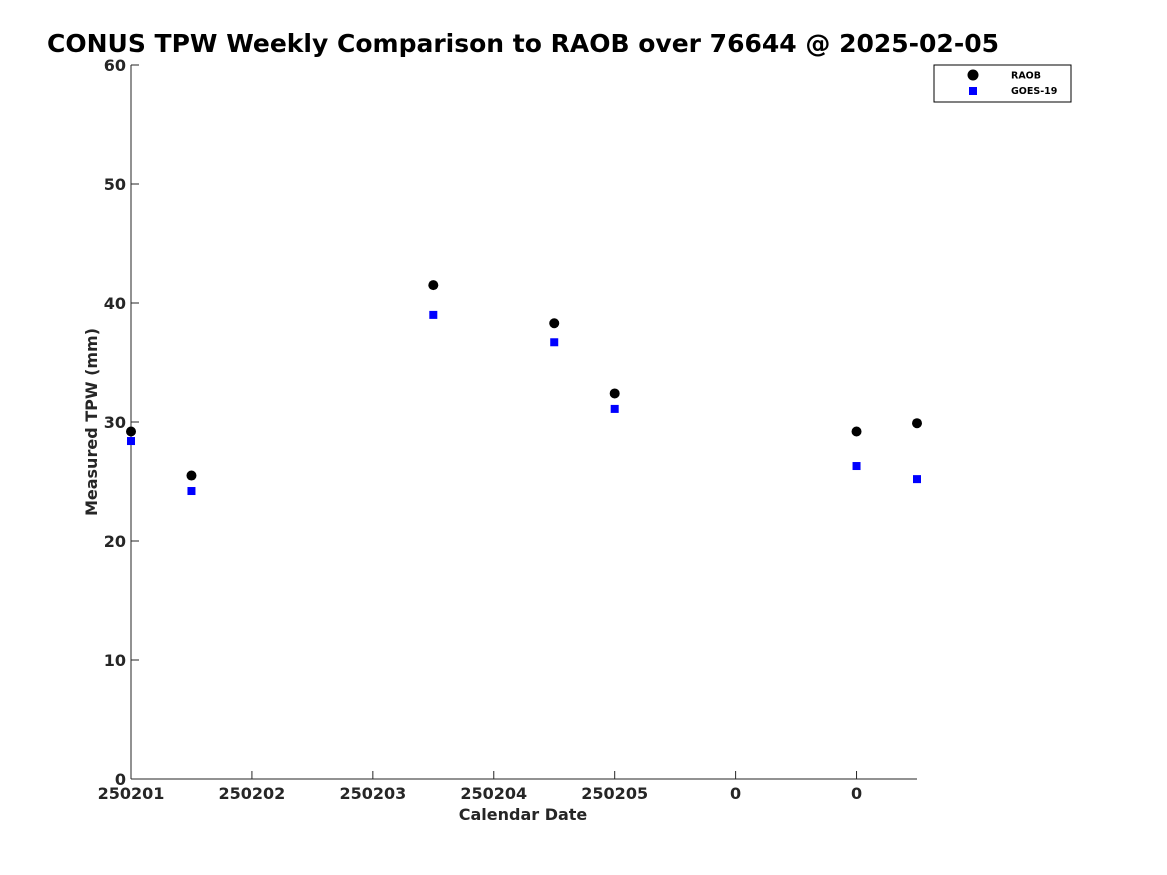 This screenshot has width=1167, height=875. What do you see at coordinates (120, 779) in the screenshot?
I see `y-tick-label: 0` at bounding box center [120, 779].